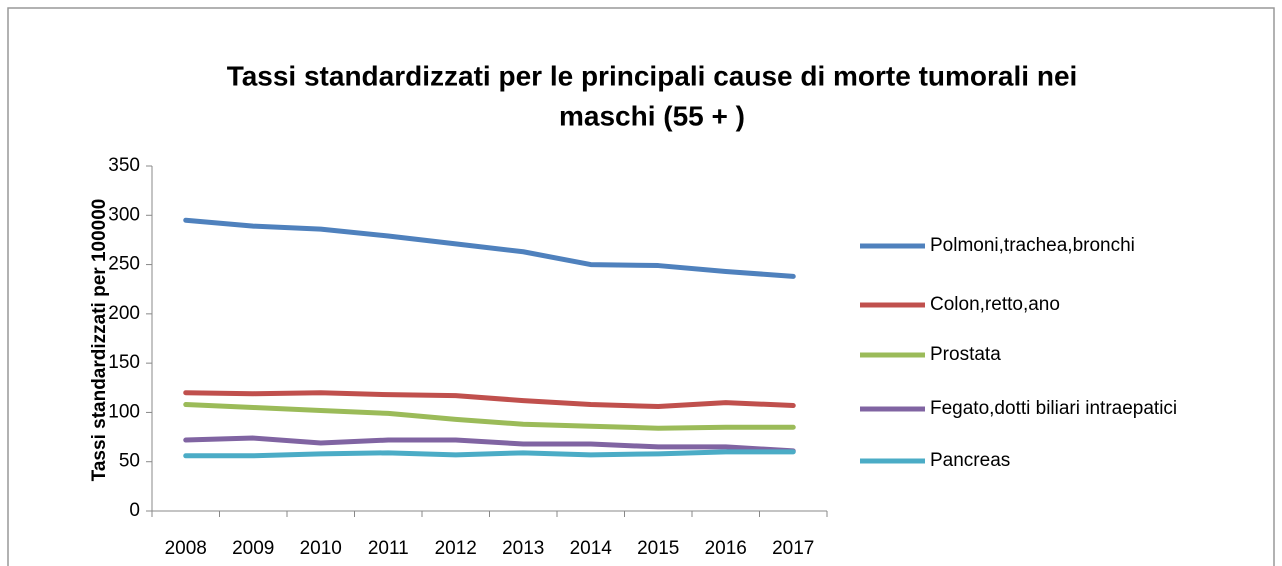 This screenshot has width=1282, height=566. Describe the element at coordinates (134, 510) in the screenshot. I see `y-tick-label: 0` at that location.